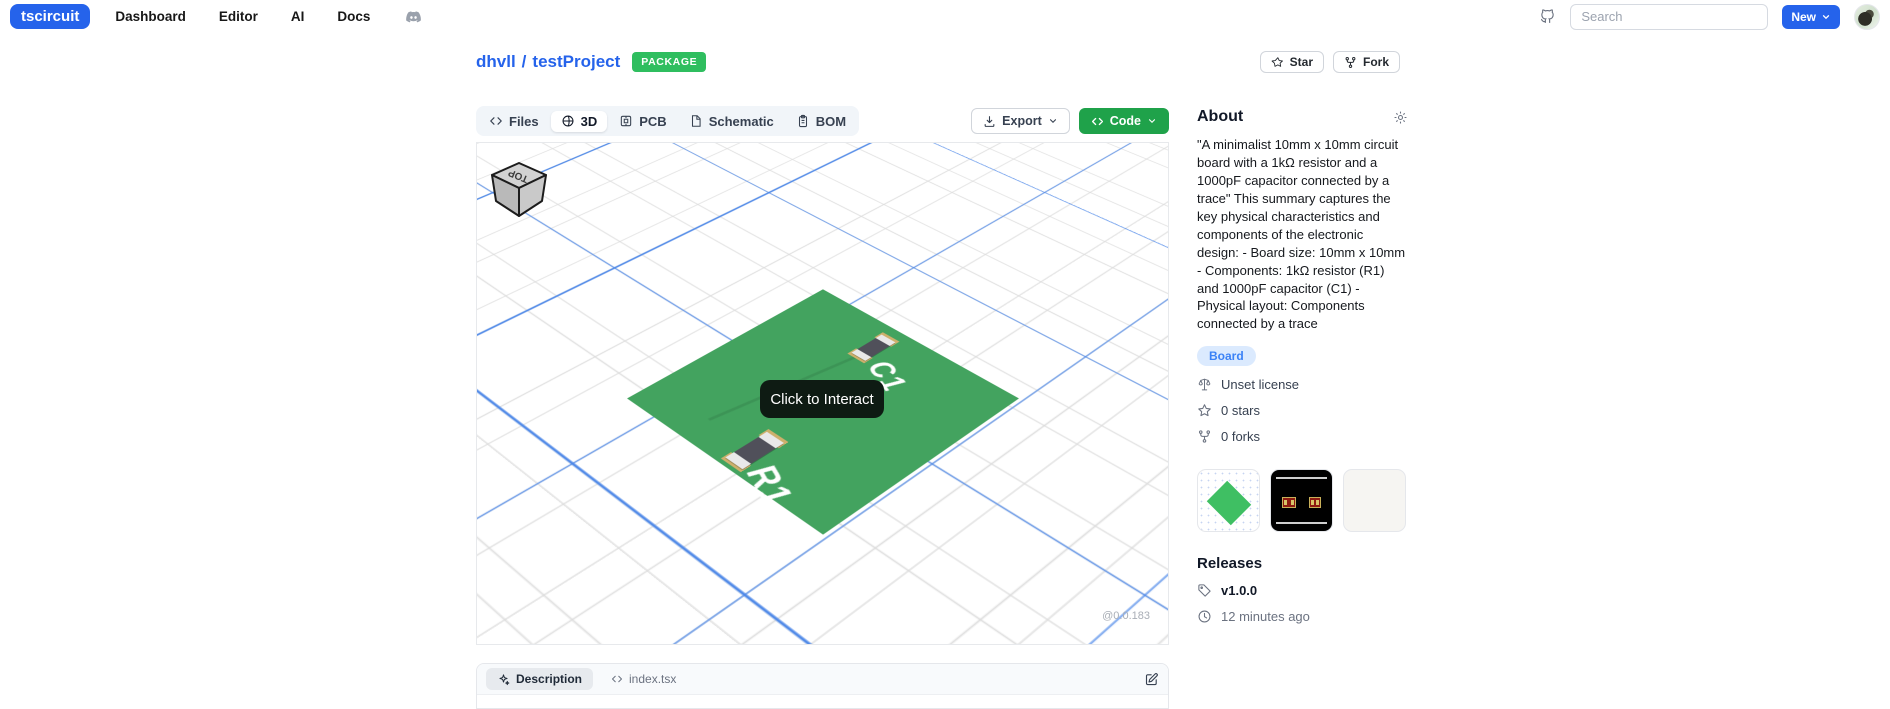 This screenshot has height=709, width=1890. Describe the element at coordinates (579, 121) in the screenshot. I see `tab-3d: 3D` at that location.